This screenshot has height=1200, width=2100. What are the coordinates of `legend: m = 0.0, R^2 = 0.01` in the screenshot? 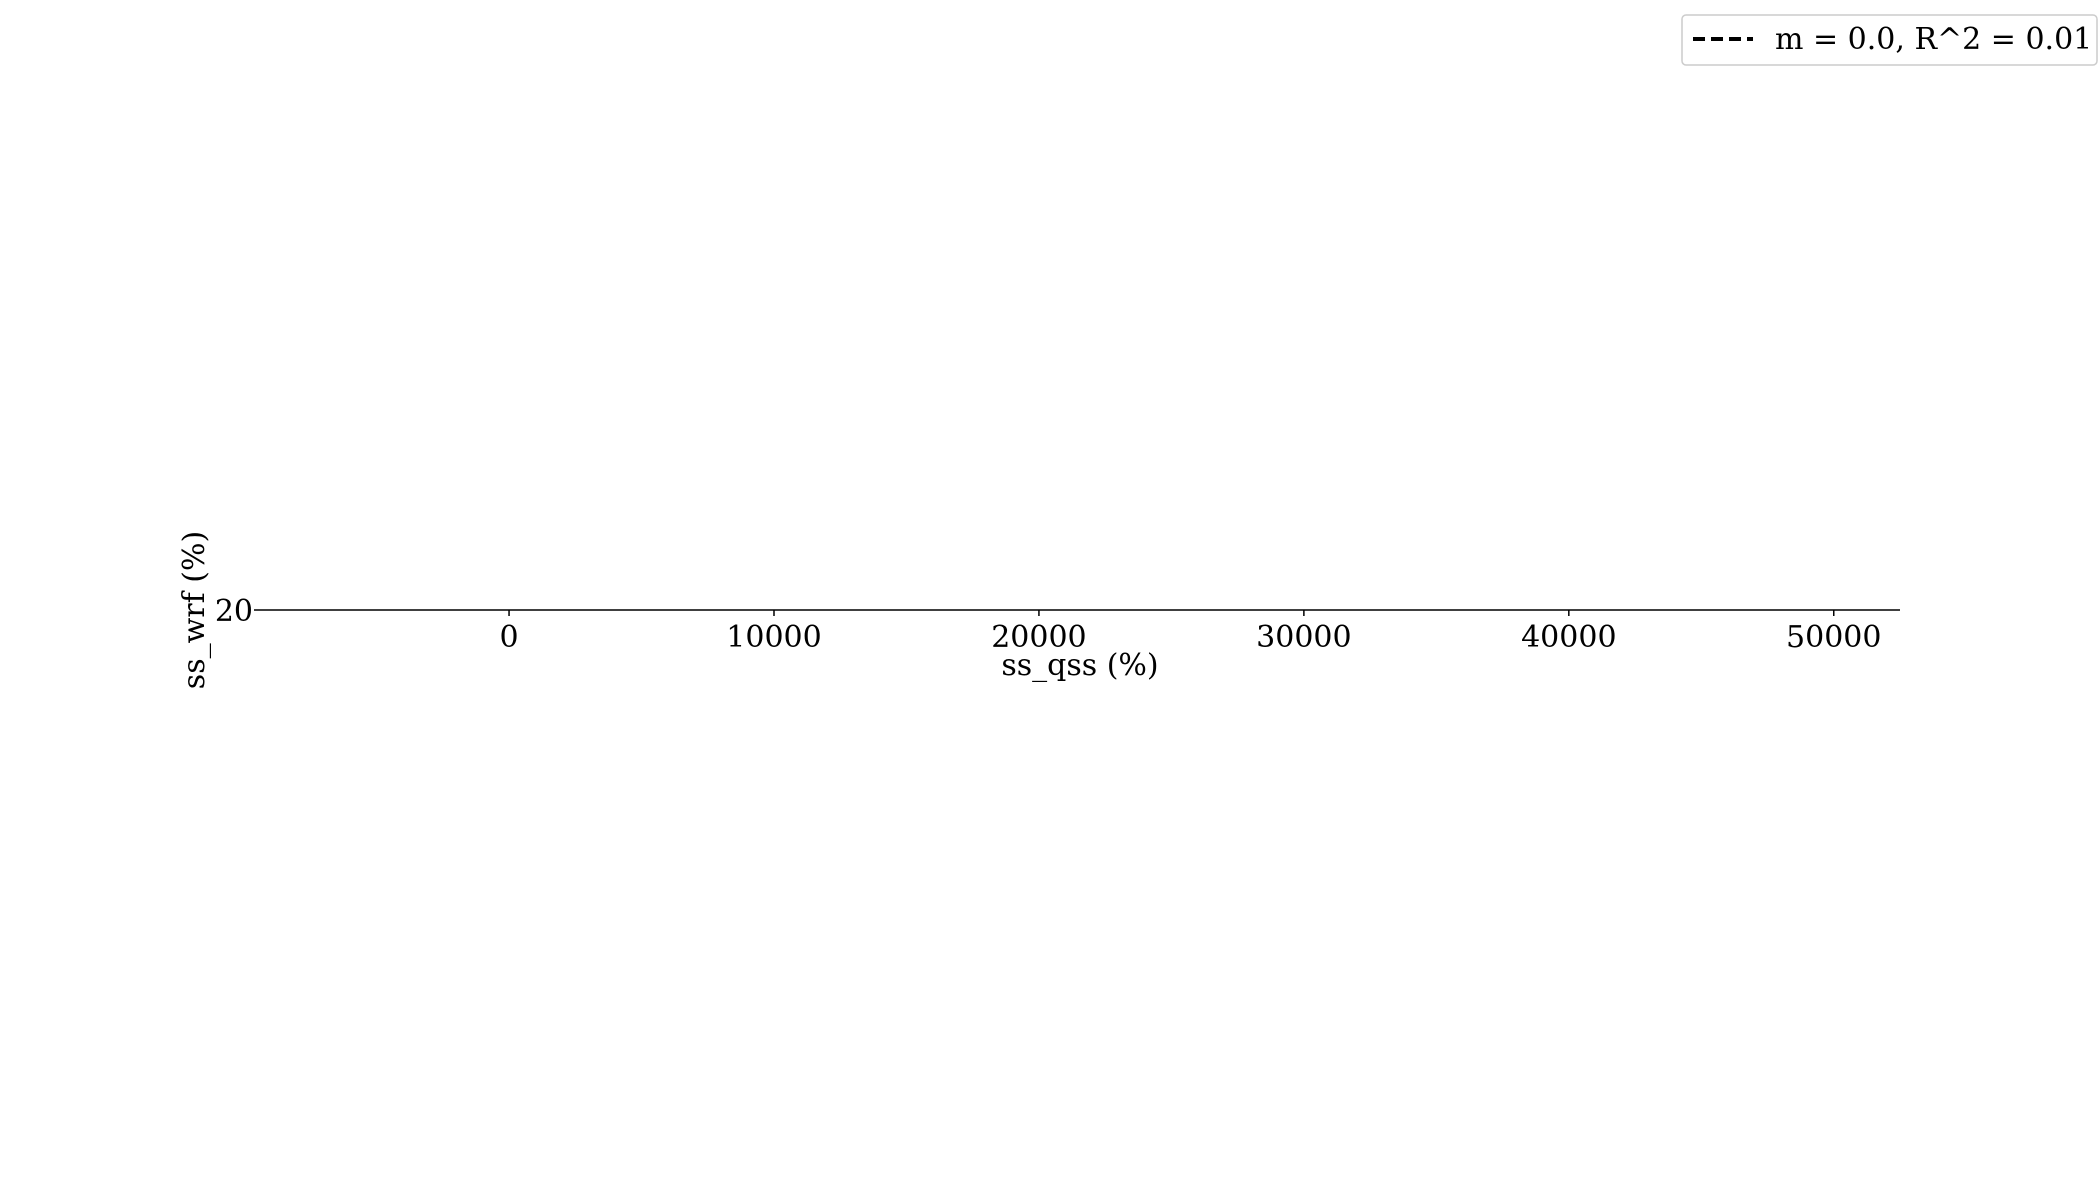 It's located at (1889, 40).